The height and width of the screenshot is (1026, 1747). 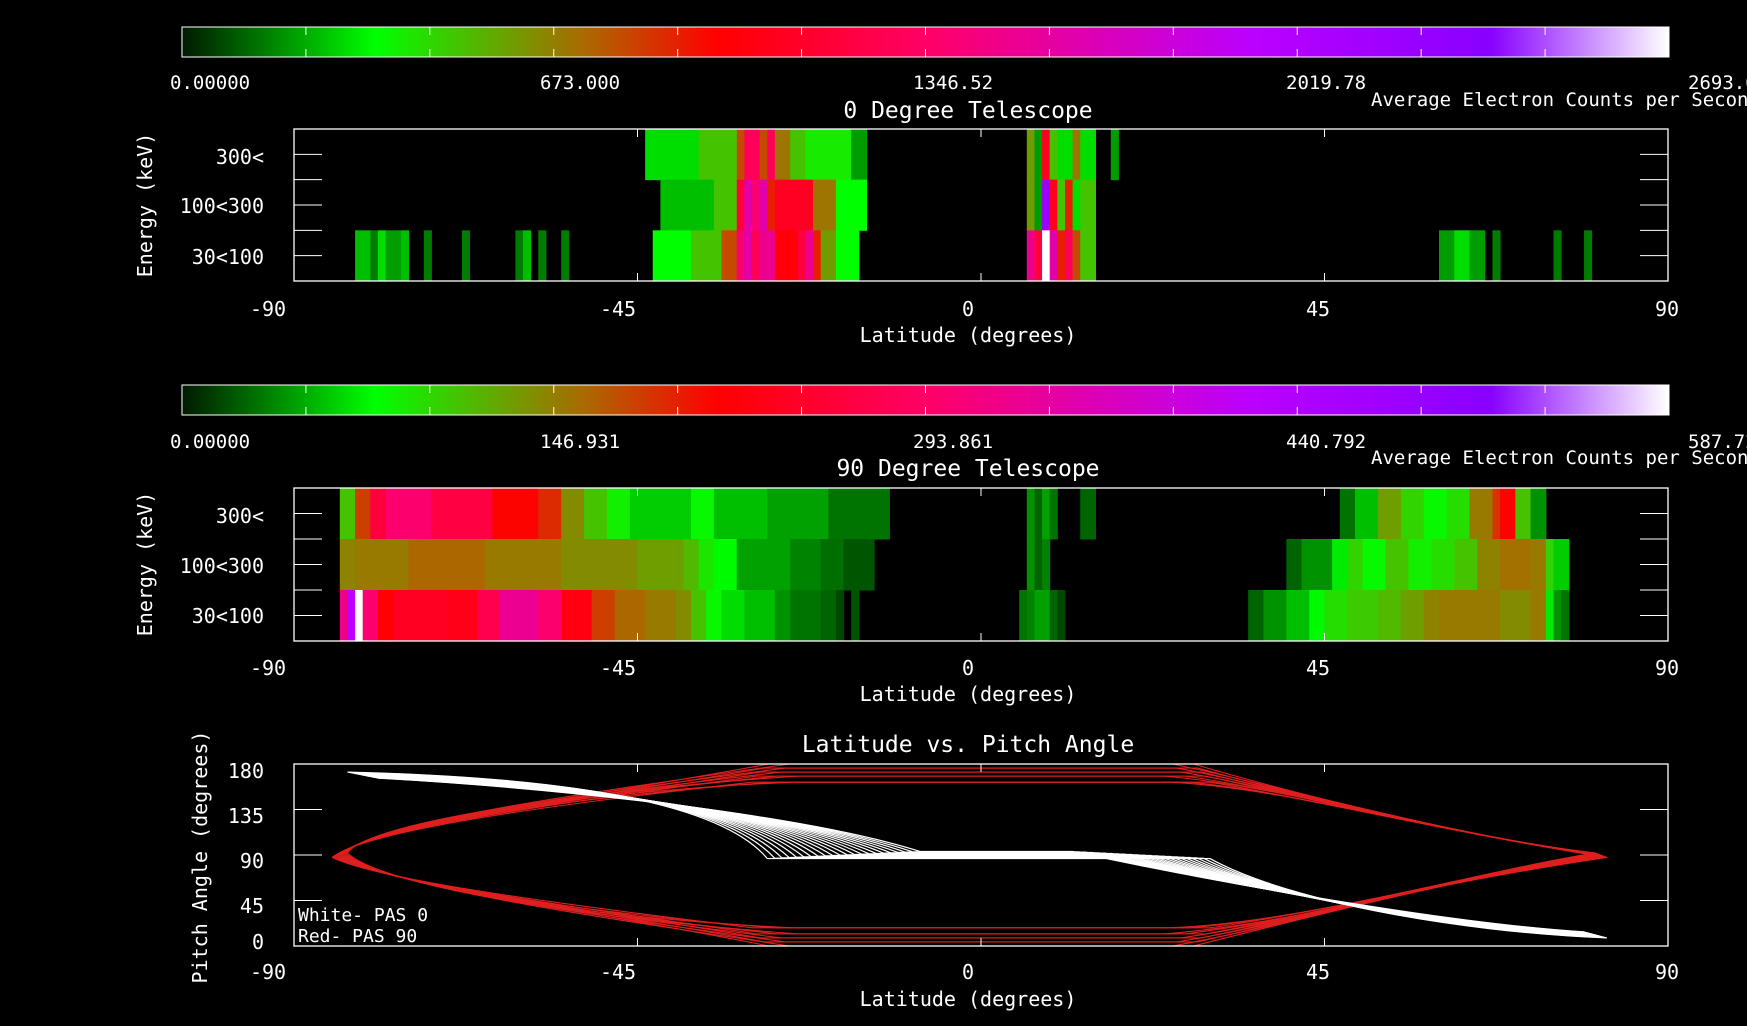 I want to click on panel-0deg-ylabel-2: 30<100, so click(x=228, y=257).